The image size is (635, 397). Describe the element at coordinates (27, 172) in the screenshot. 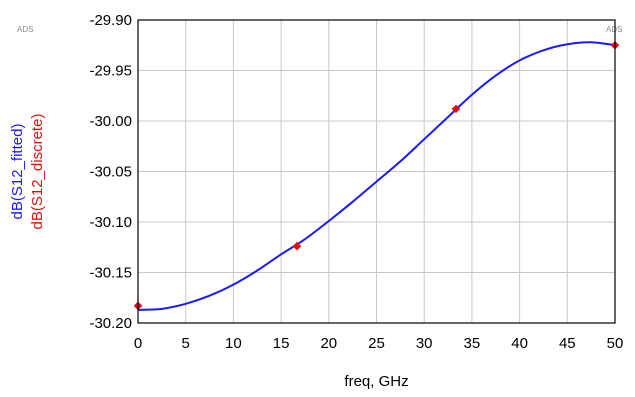

I see `y-axis-labels: dB(S12_fitted) dB(S12_discrete)` at that location.